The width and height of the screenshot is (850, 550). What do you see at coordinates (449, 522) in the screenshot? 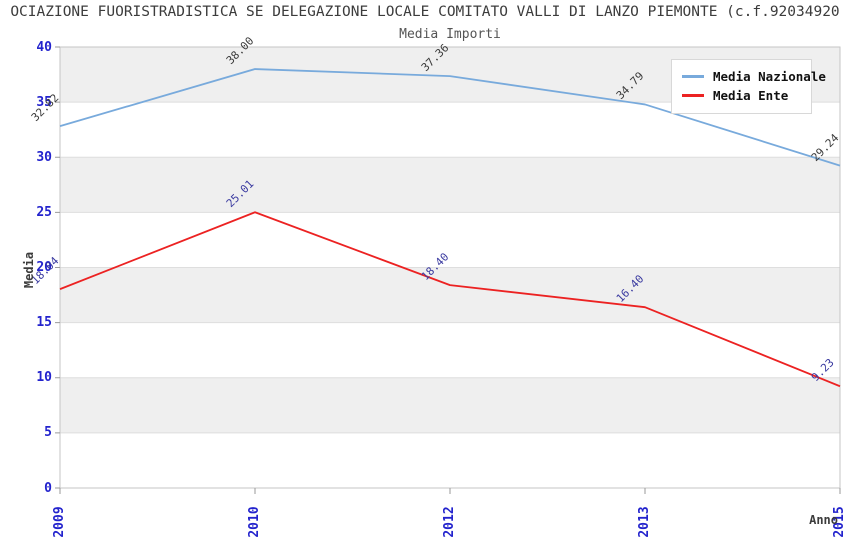
I see `x-tick-label: 2012` at bounding box center [449, 522].